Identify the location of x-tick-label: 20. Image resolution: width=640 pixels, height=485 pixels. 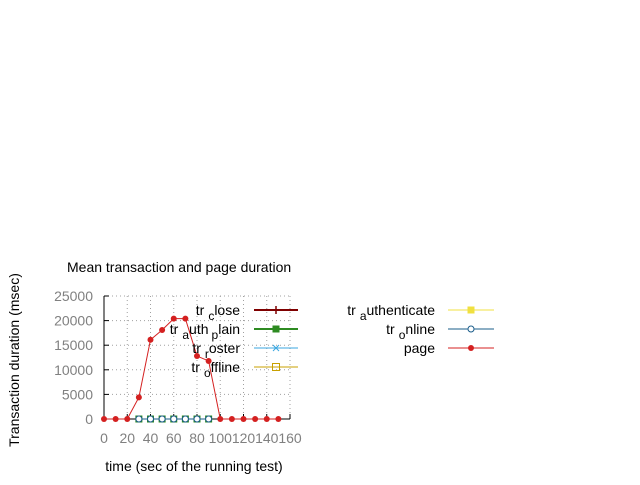
(127, 438).